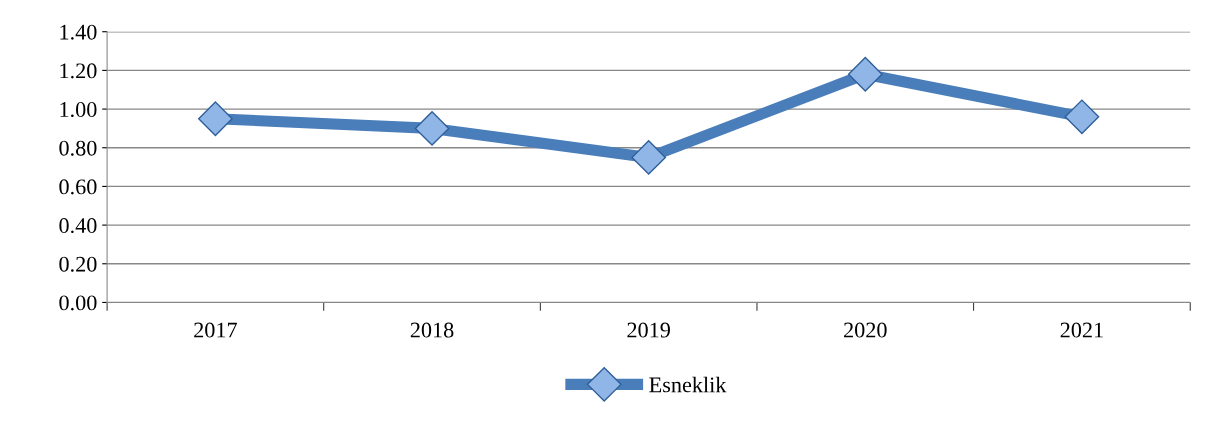 The width and height of the screenshot is (1217, 423). I want to click on y-tick-label: 0.40, so click(78, 226).